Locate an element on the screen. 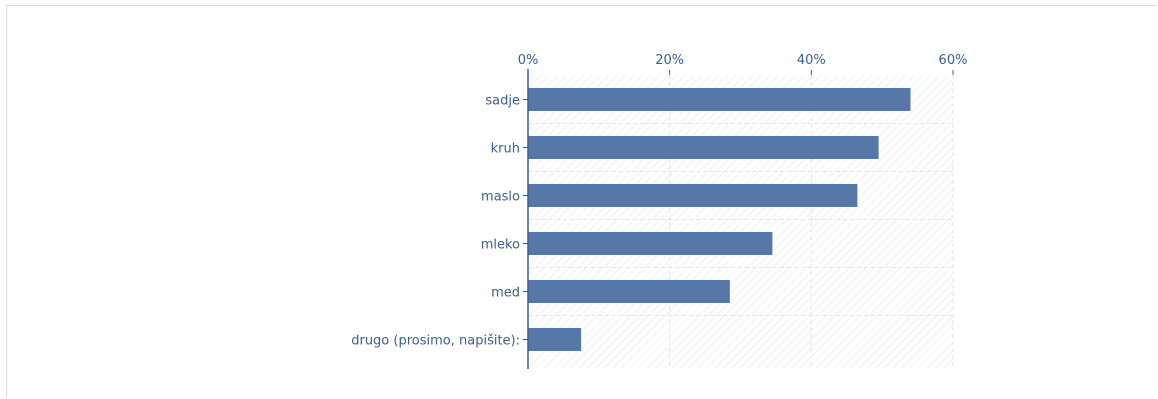  x-tick-label: 0% is located at coordinates (528, 60).